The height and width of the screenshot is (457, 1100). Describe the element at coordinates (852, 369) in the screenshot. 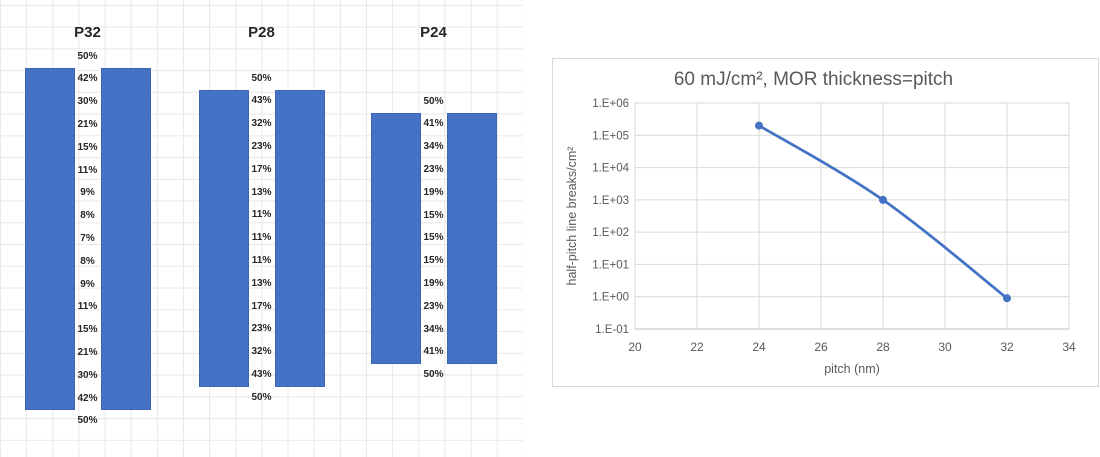

I see `x-axis-title: pitch (nm)` at that location.